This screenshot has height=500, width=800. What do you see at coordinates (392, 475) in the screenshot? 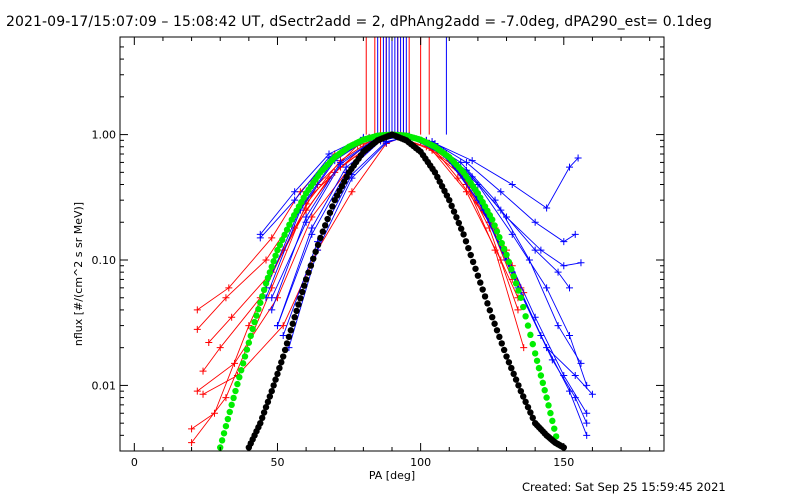
I see `x-axis-label: PA [deg]` at bounding box center [392, 475].